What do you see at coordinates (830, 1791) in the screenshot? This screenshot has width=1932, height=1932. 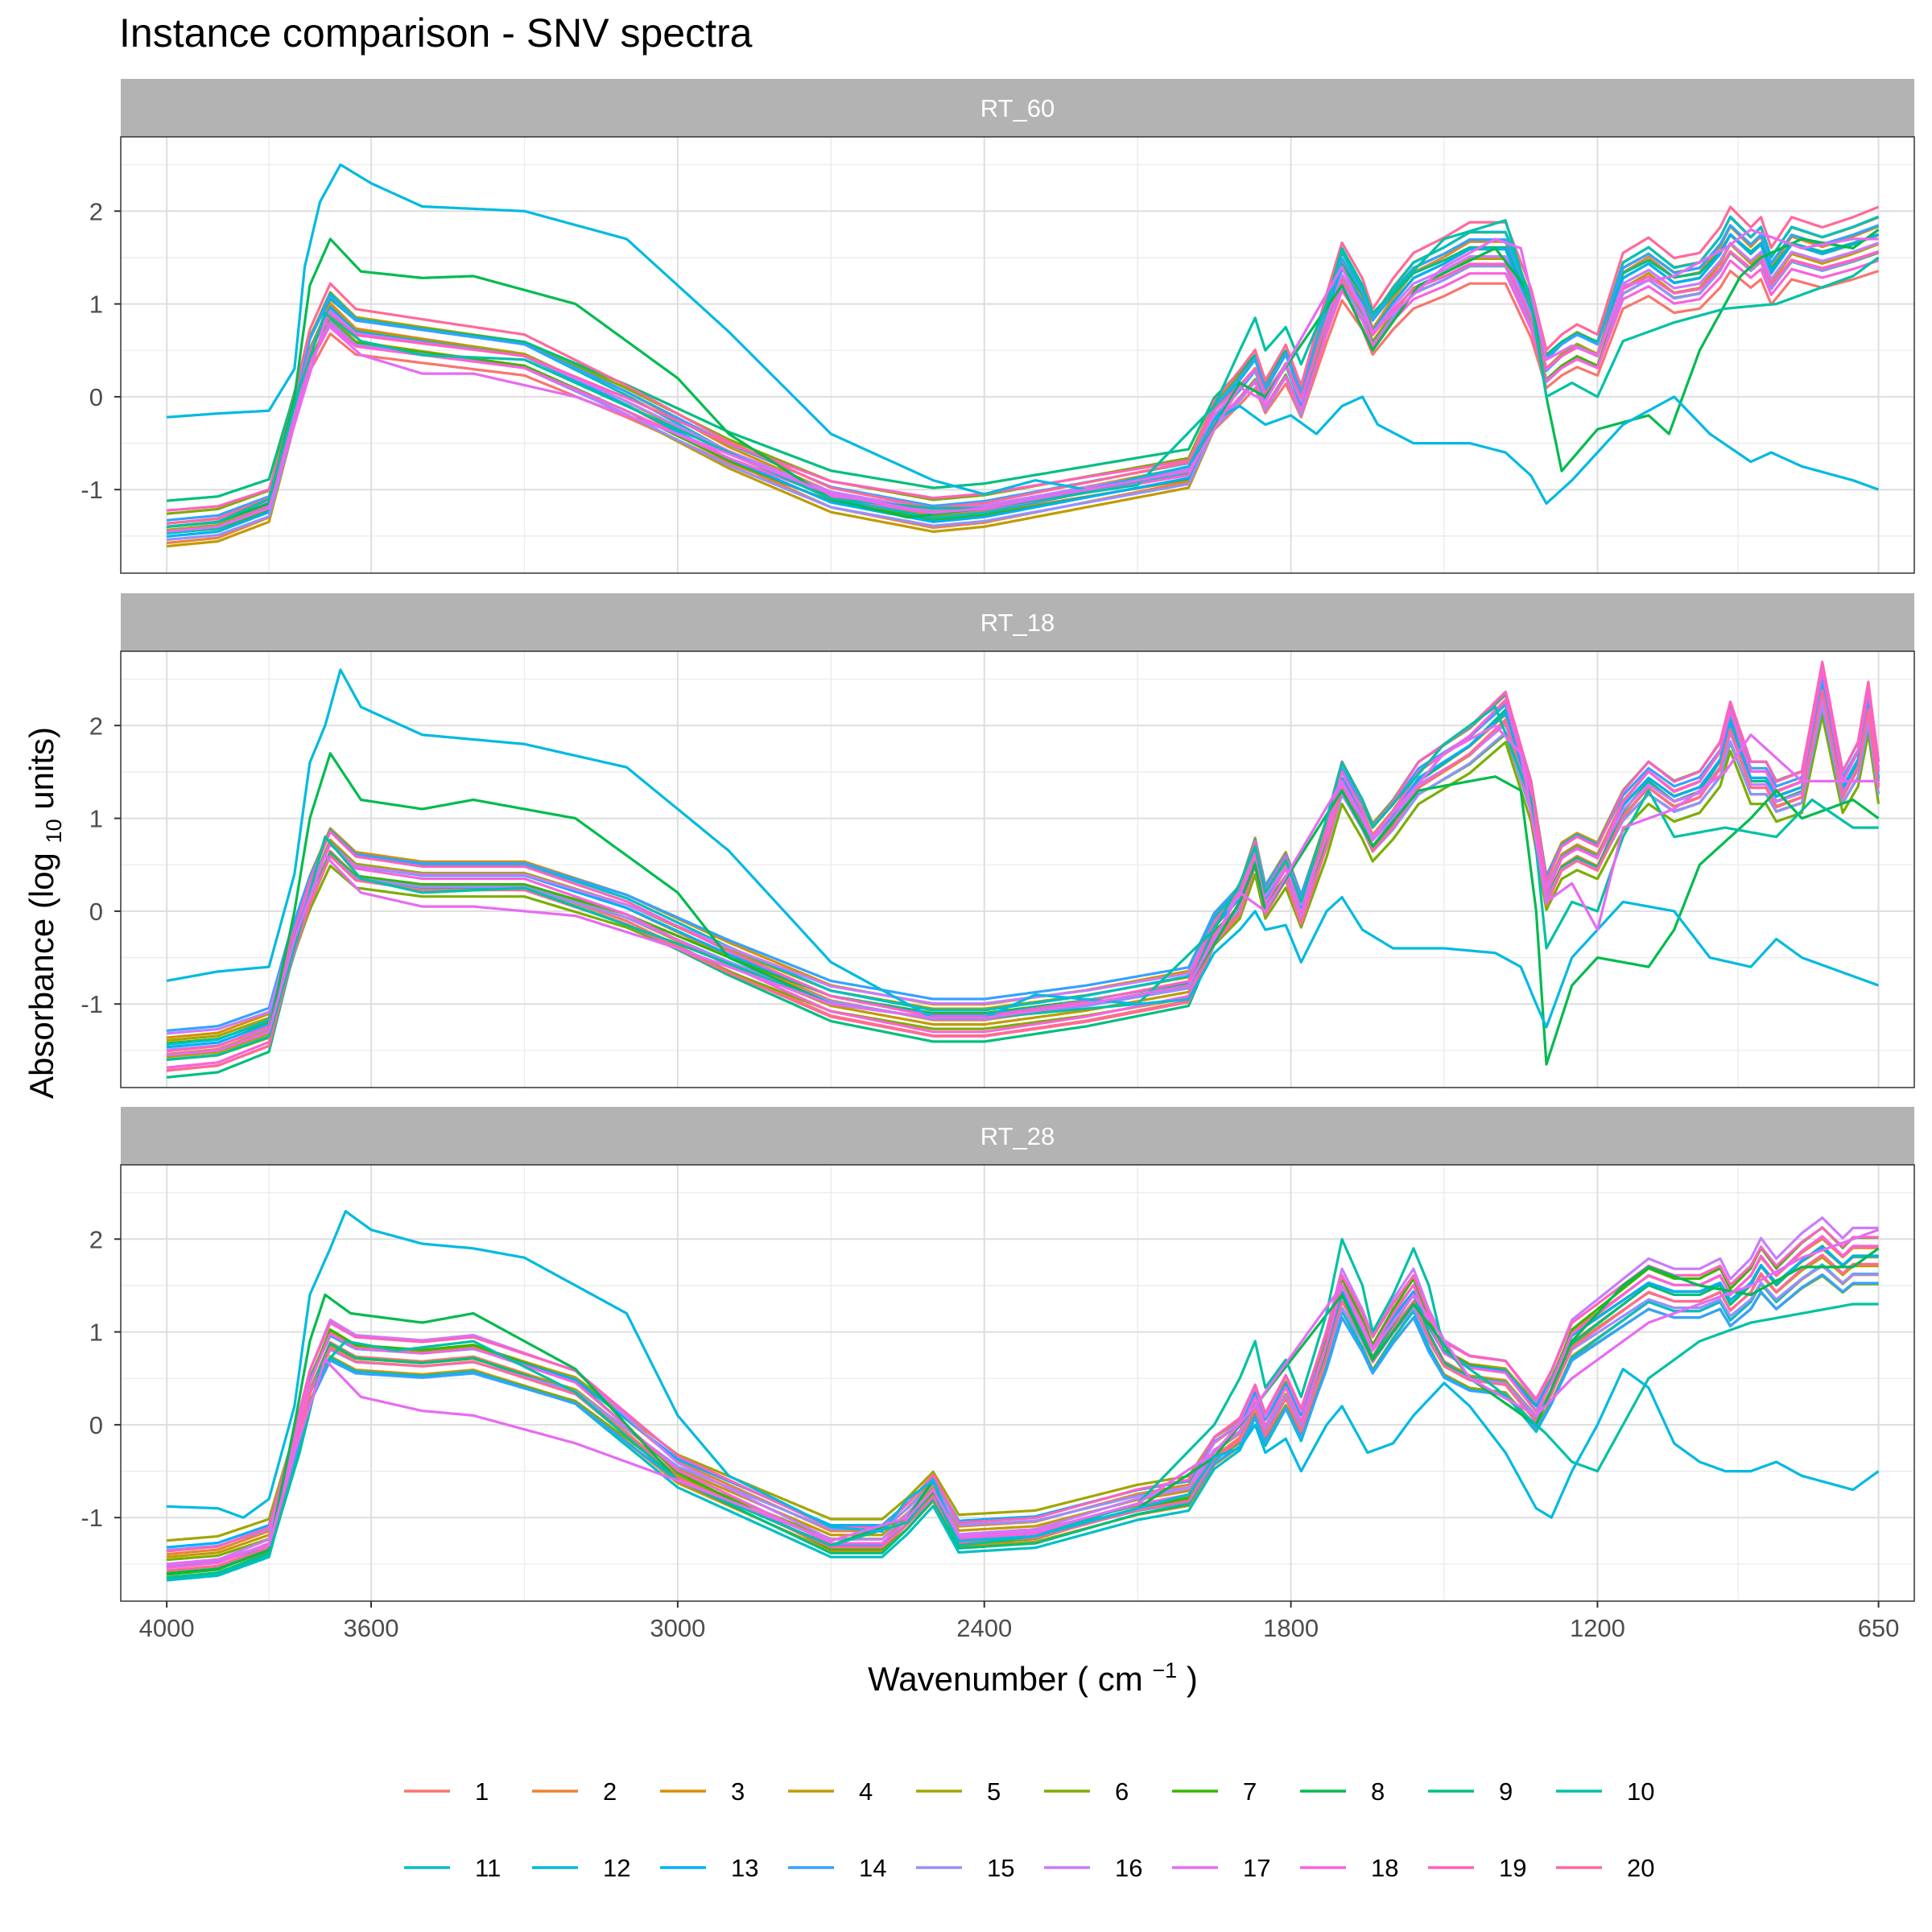 I see `legend-item-4: 4` at bounding box center [830, 1791].